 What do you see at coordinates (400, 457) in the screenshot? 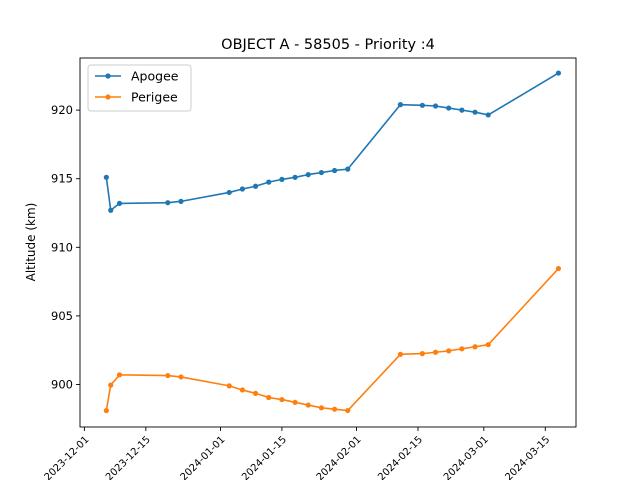
I see `x-tick-label-5: 2024-02-15` at bounding box center [400, 457].